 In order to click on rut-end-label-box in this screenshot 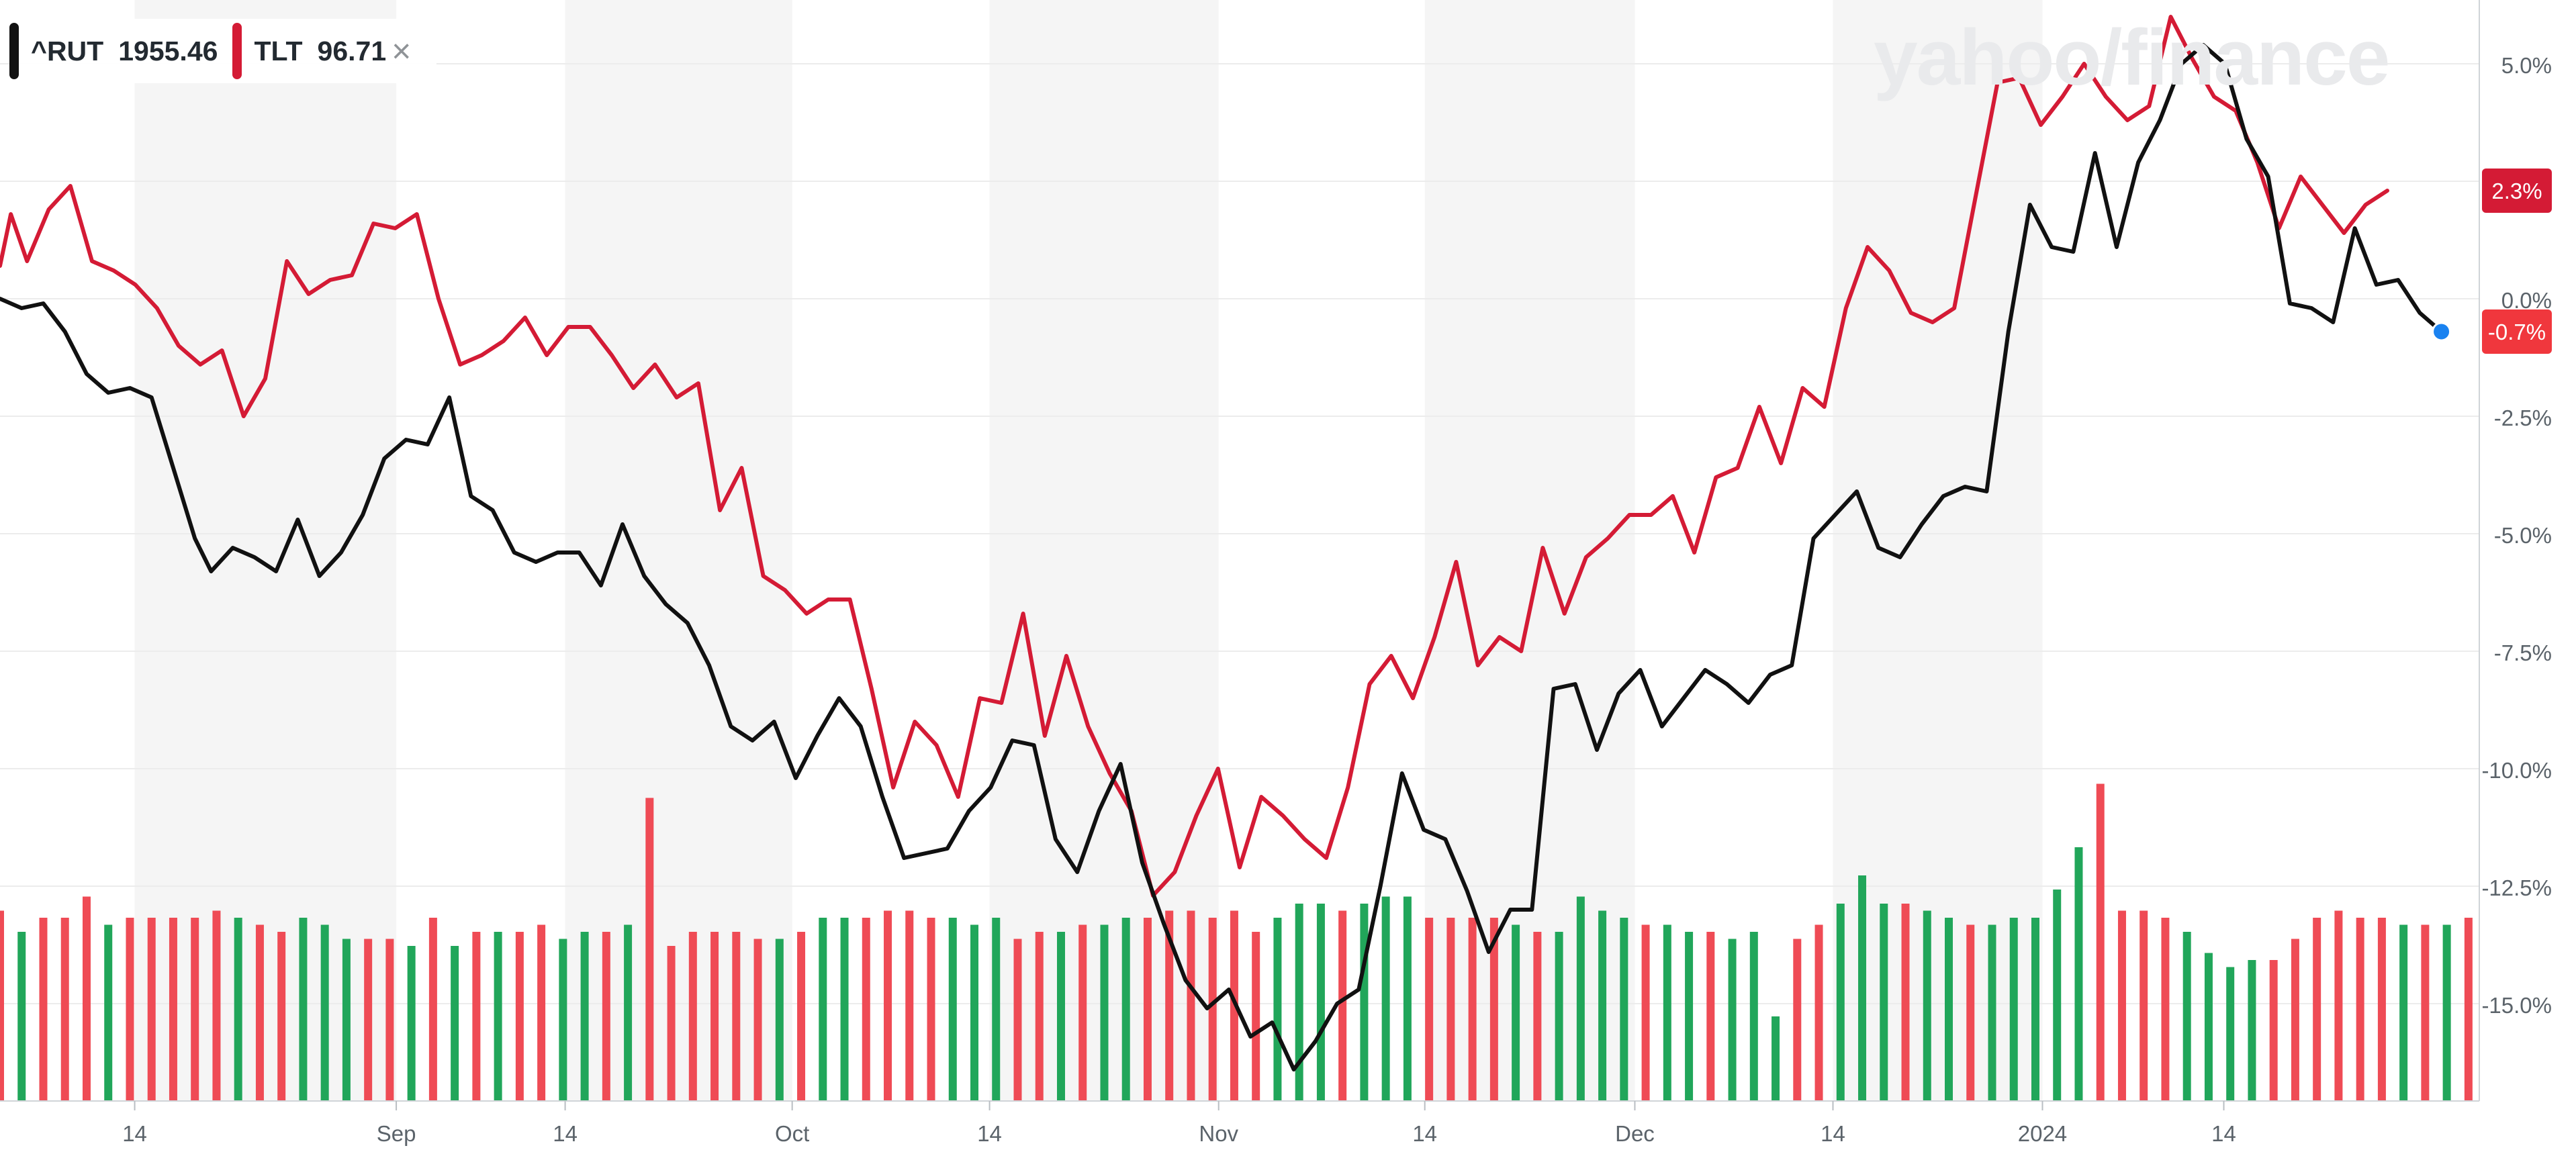, I will do `click(2517, 331)`.